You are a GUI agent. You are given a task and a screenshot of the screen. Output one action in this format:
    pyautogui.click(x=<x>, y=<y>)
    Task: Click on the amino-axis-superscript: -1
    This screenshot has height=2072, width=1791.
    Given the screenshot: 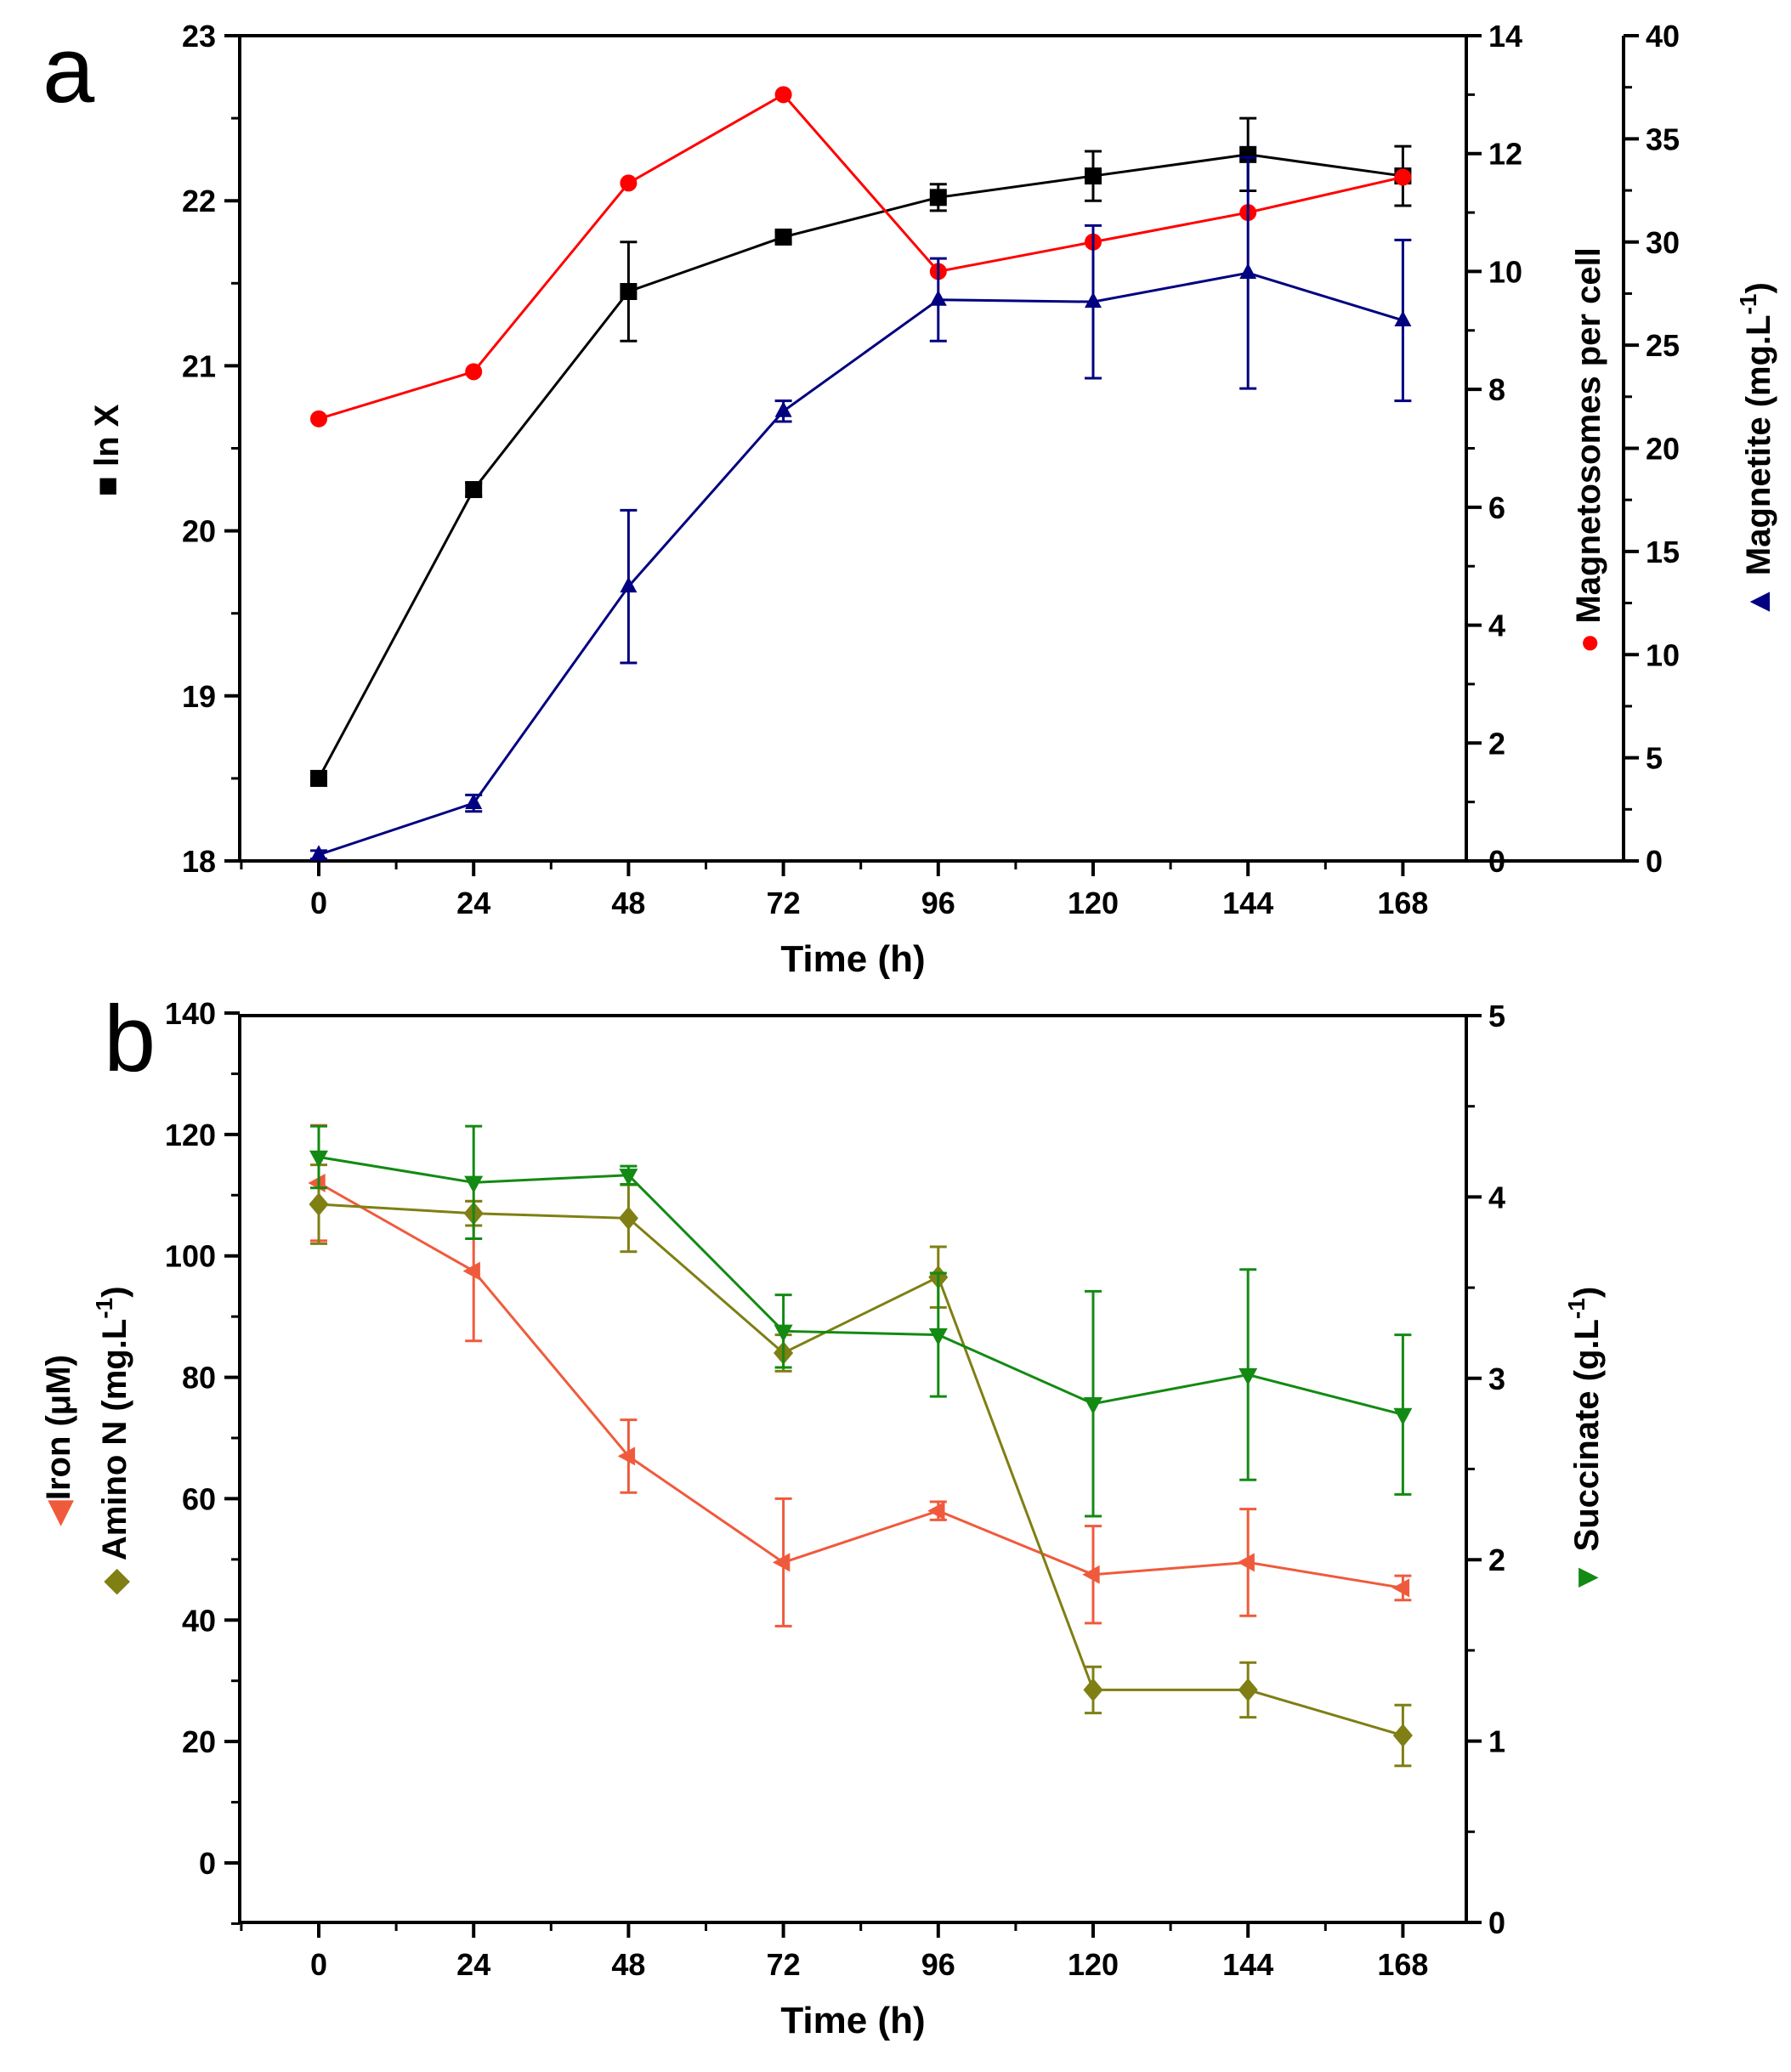 What is the action you would take?
    pyautogui.click(x=104, y=1308)
    